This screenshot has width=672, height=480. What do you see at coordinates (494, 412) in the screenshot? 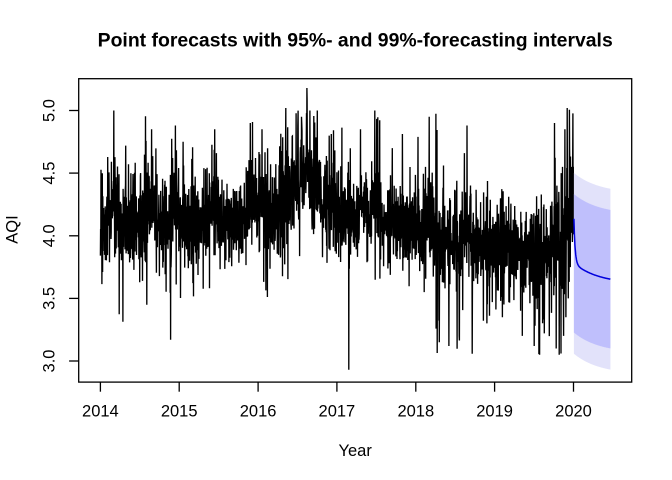
I see `svg-text: 2019` at bounding box center [494, 412].